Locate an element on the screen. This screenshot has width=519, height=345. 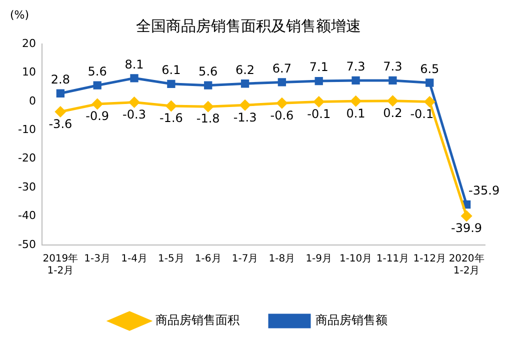
data-label: -1.8 is located at coordinates (208, 119).